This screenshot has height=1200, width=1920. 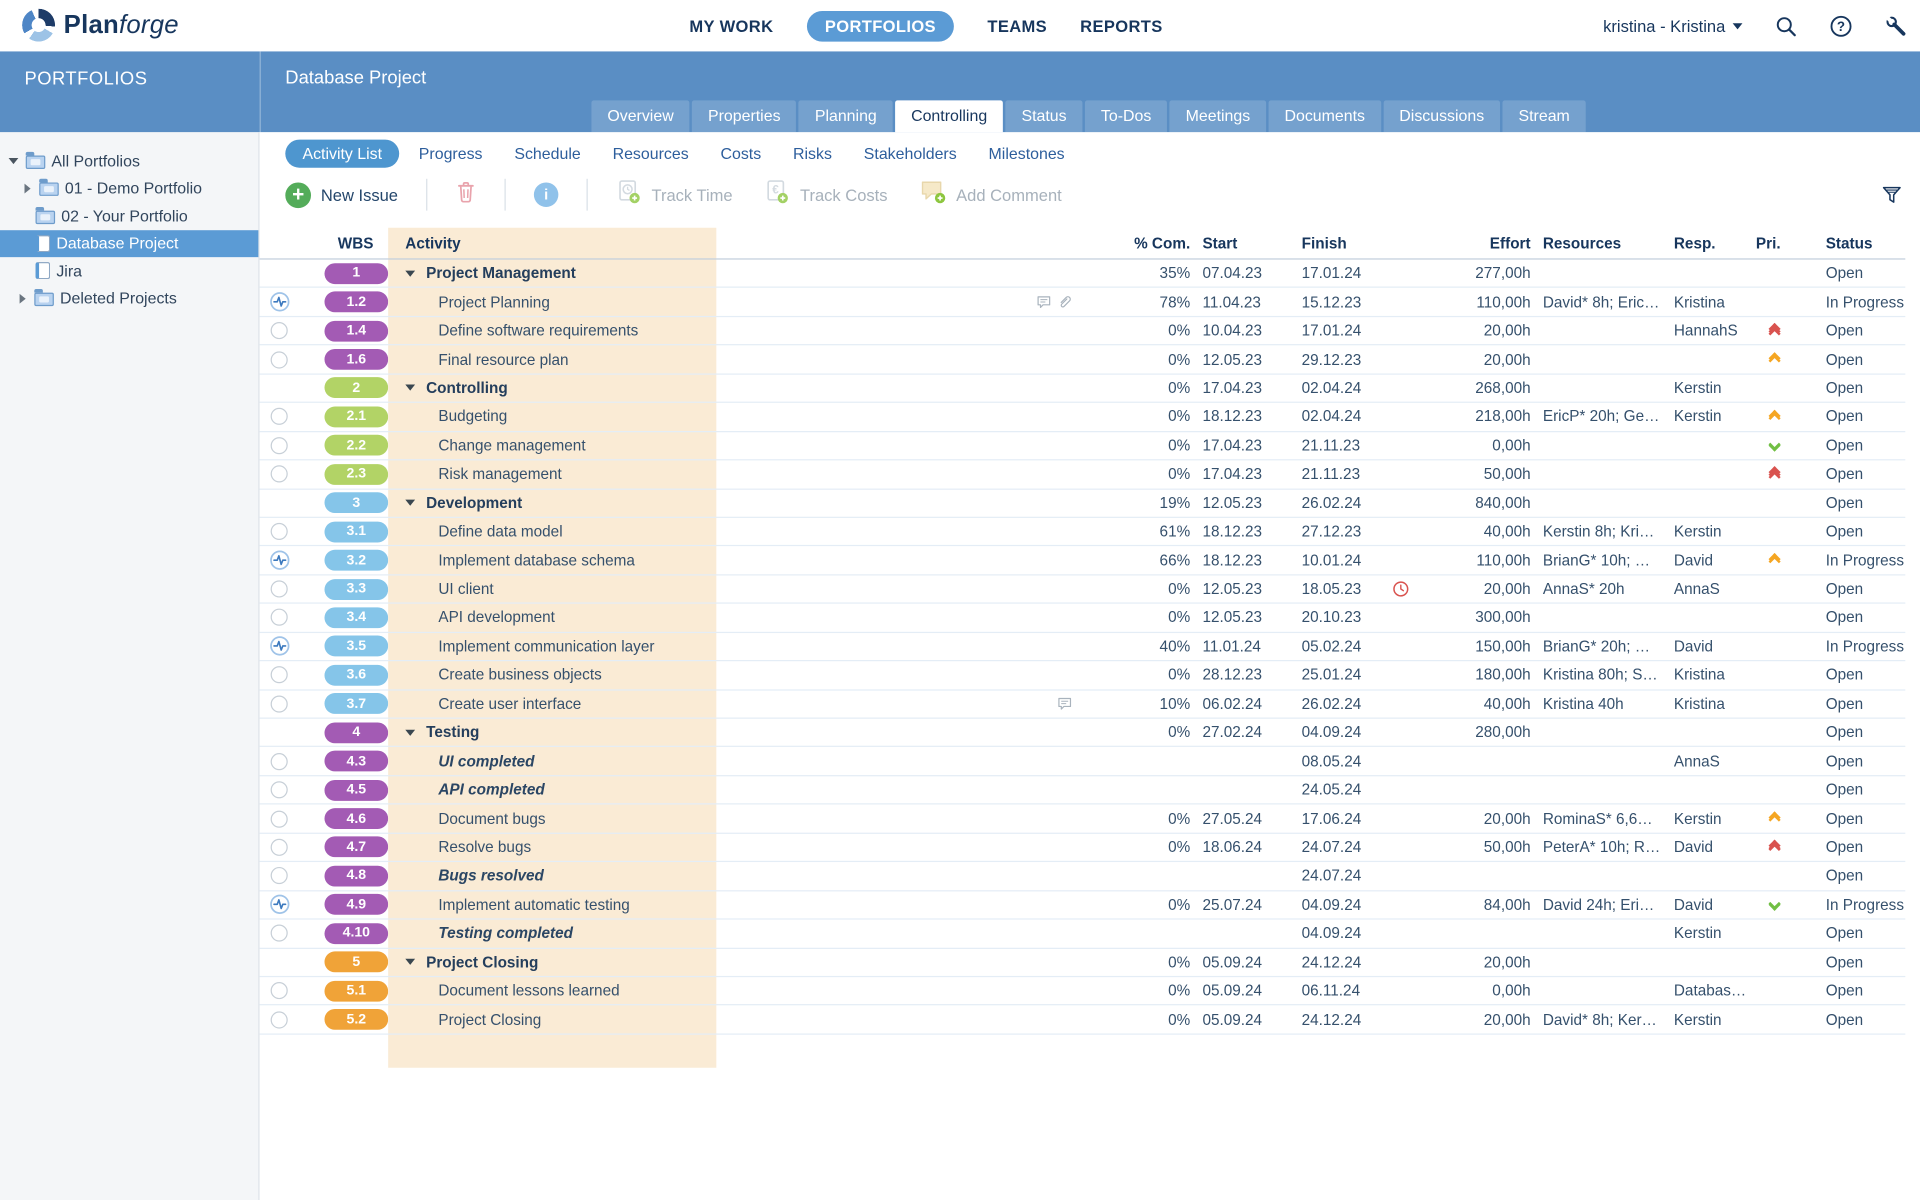 I want to click on col-header-status: Status, so click(x=1849, y=243).